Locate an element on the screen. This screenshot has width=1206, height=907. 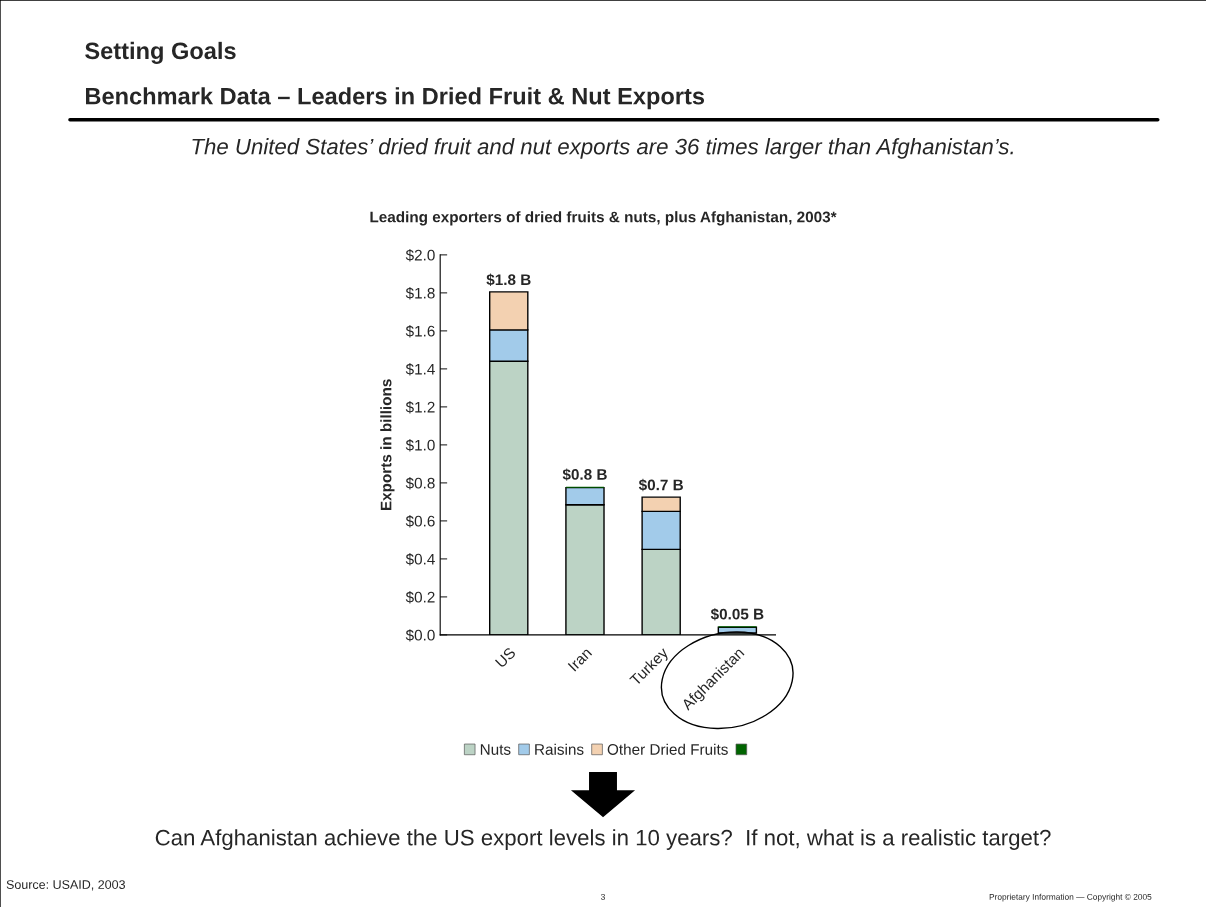
total-label: $1.8 B is located at coordinates (508, 280).